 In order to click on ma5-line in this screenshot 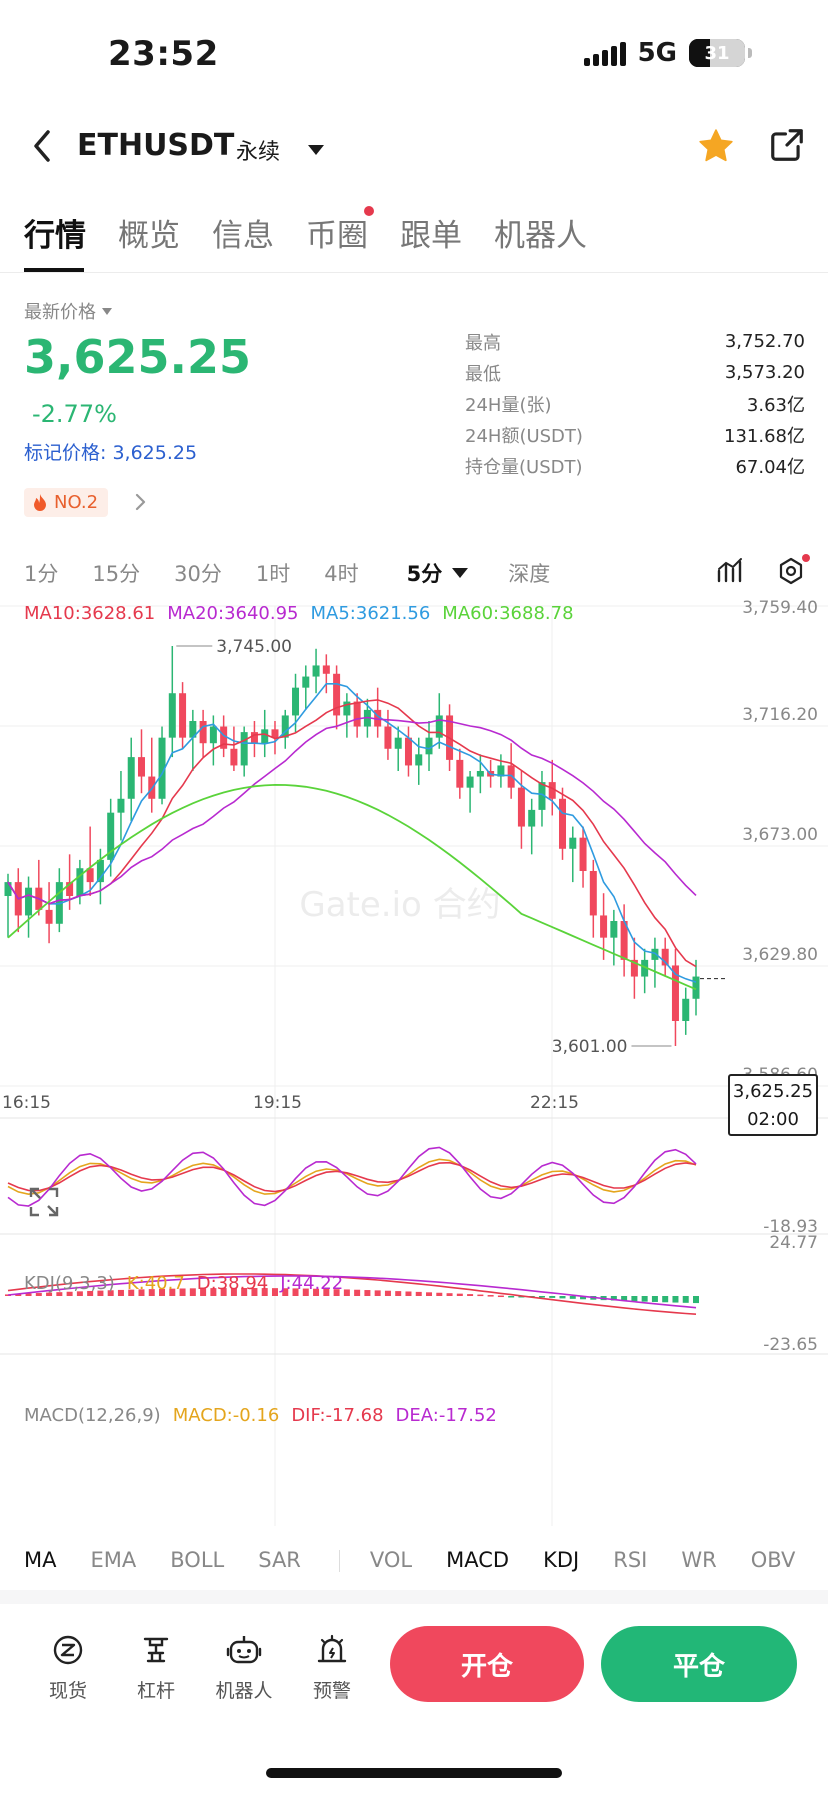, I will do `click(352, 833)`.